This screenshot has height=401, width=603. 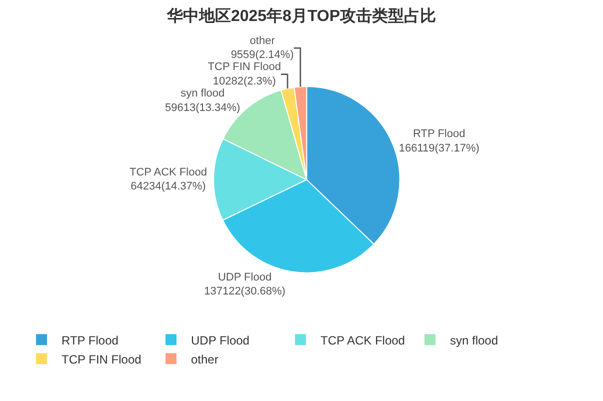 What do you see at coordinates (244, 81) in the screenshot?
I see `data-label: 10282(2.3%)` at bounding box center [244, 81].